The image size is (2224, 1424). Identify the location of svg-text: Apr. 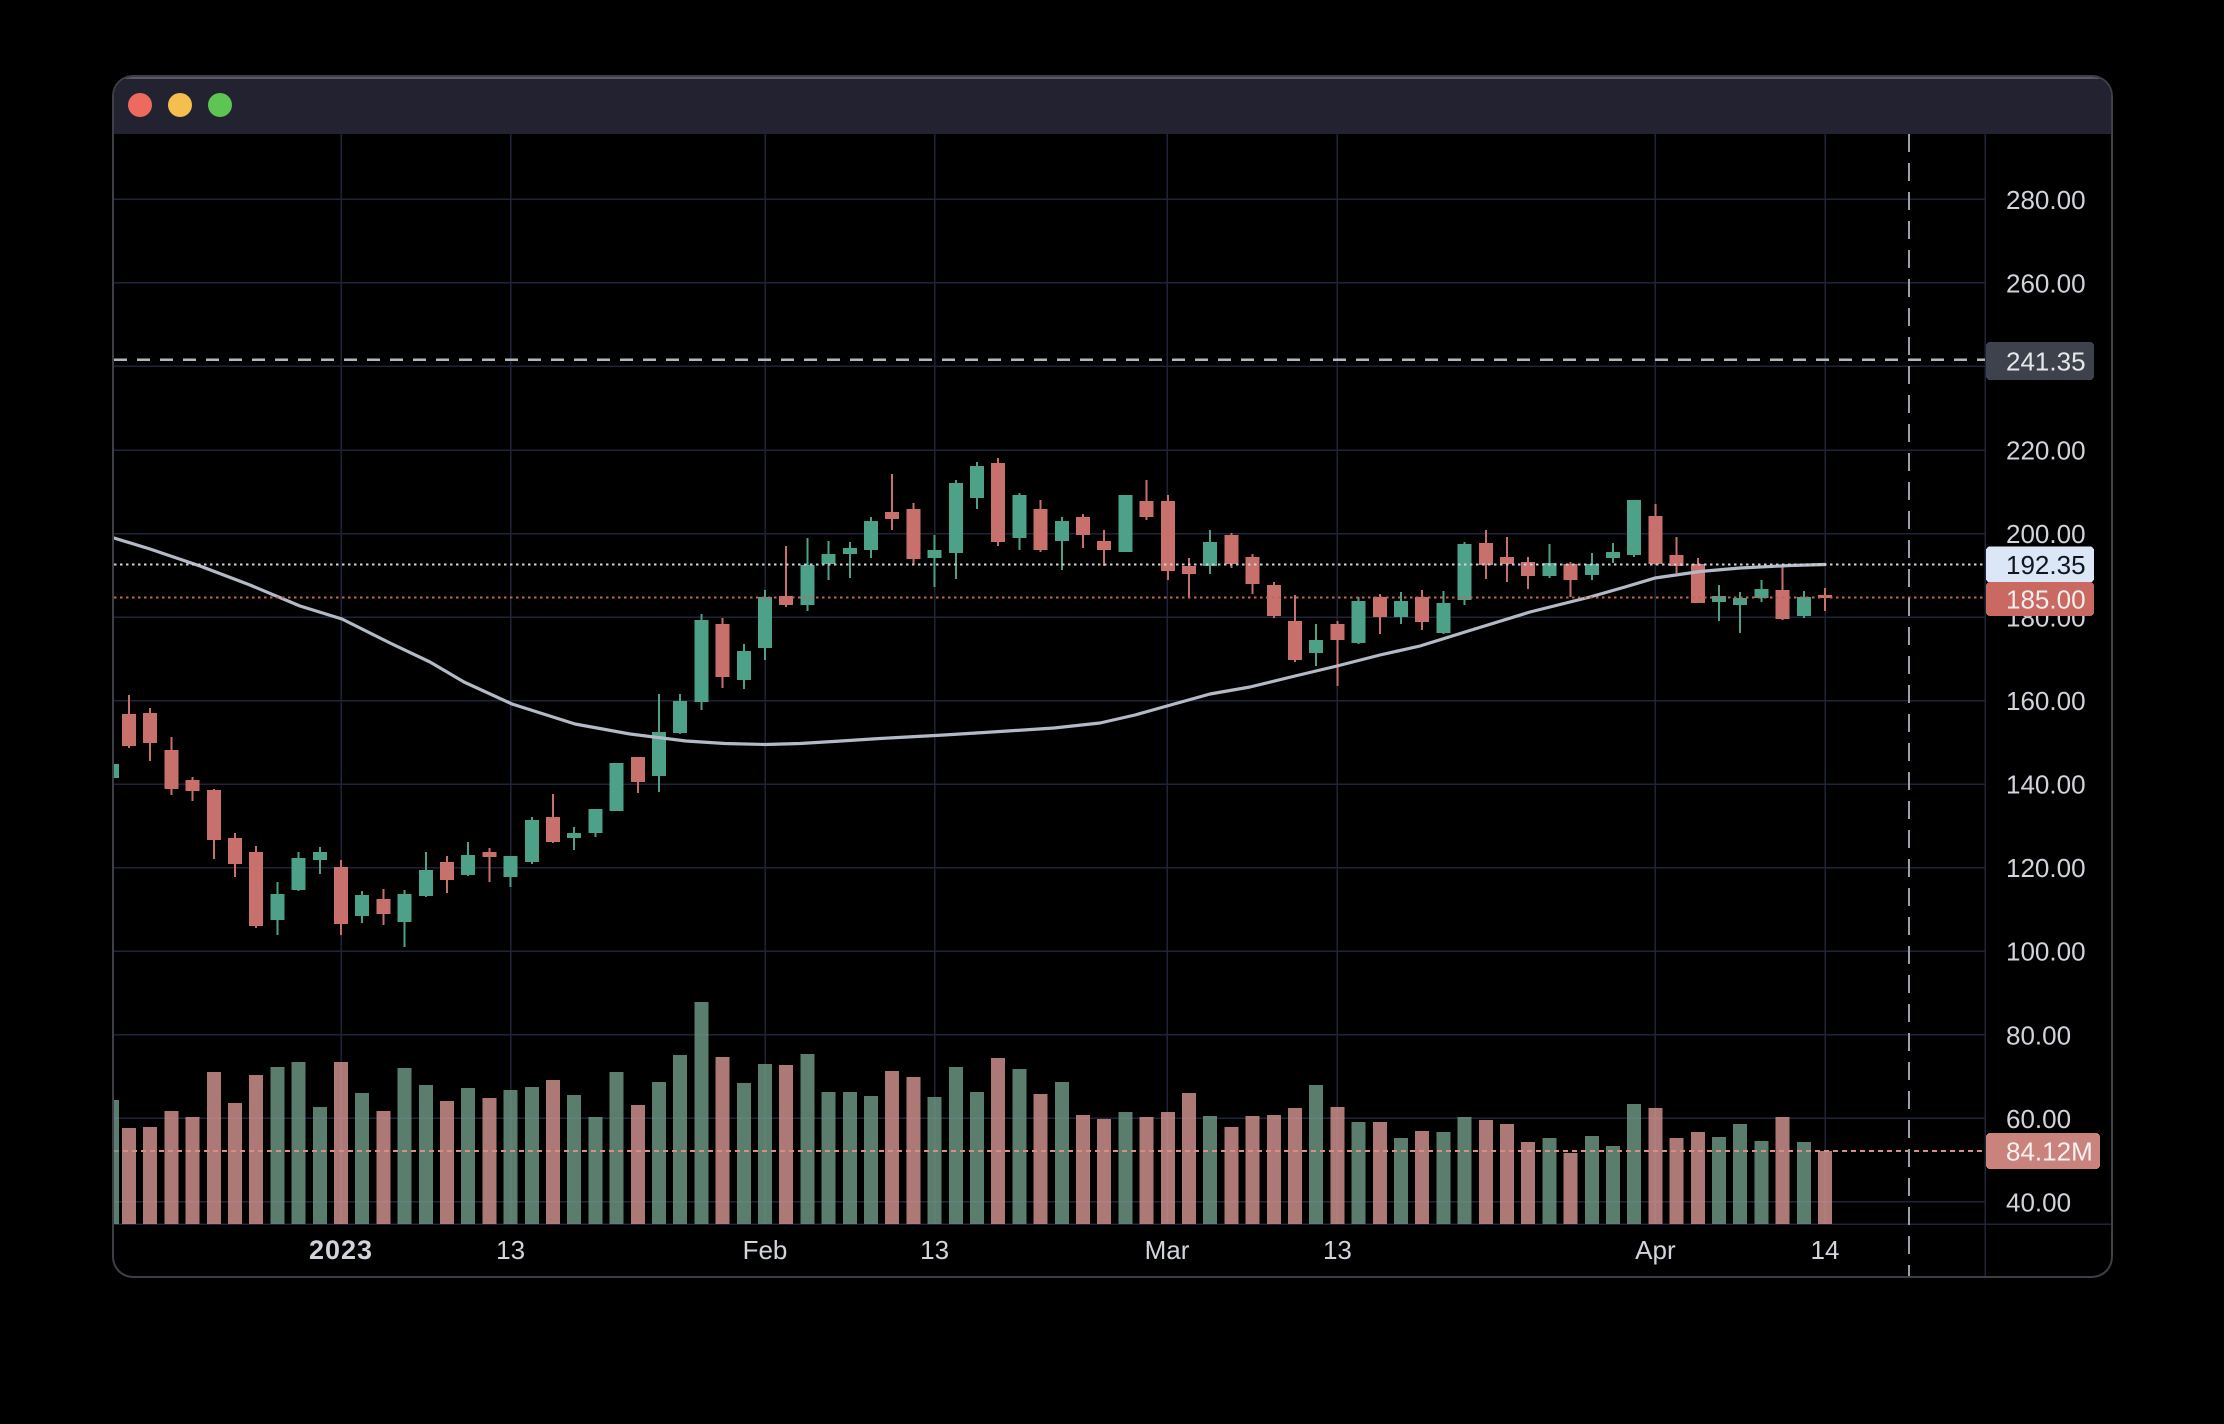
(1655, 1250).